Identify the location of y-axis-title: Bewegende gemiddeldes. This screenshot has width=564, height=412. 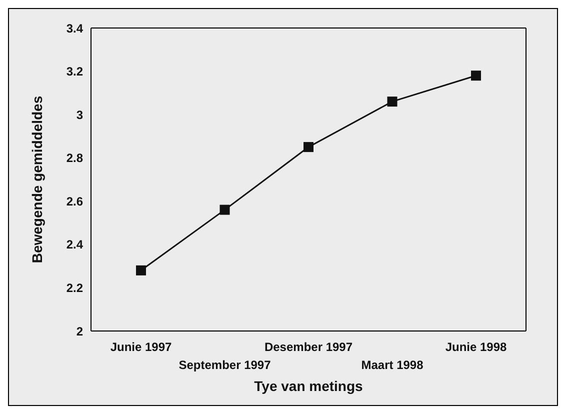
(36, 180).